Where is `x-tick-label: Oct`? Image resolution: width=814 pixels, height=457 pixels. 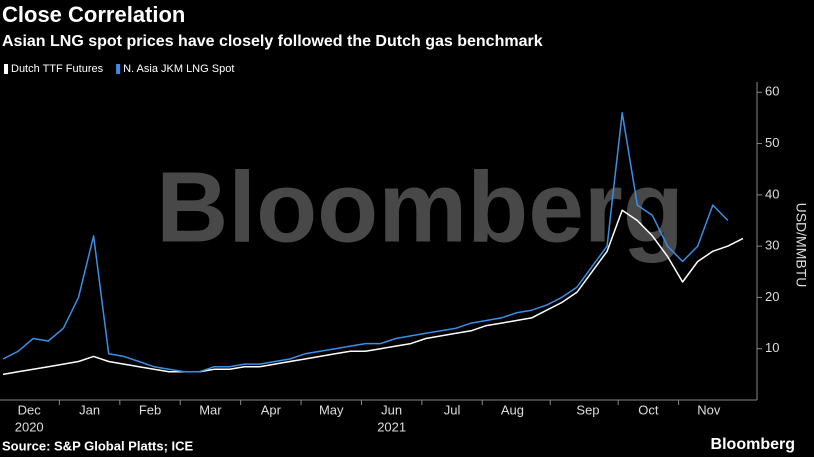 x-tick-label: Oct is located at coordinates (648, 409).